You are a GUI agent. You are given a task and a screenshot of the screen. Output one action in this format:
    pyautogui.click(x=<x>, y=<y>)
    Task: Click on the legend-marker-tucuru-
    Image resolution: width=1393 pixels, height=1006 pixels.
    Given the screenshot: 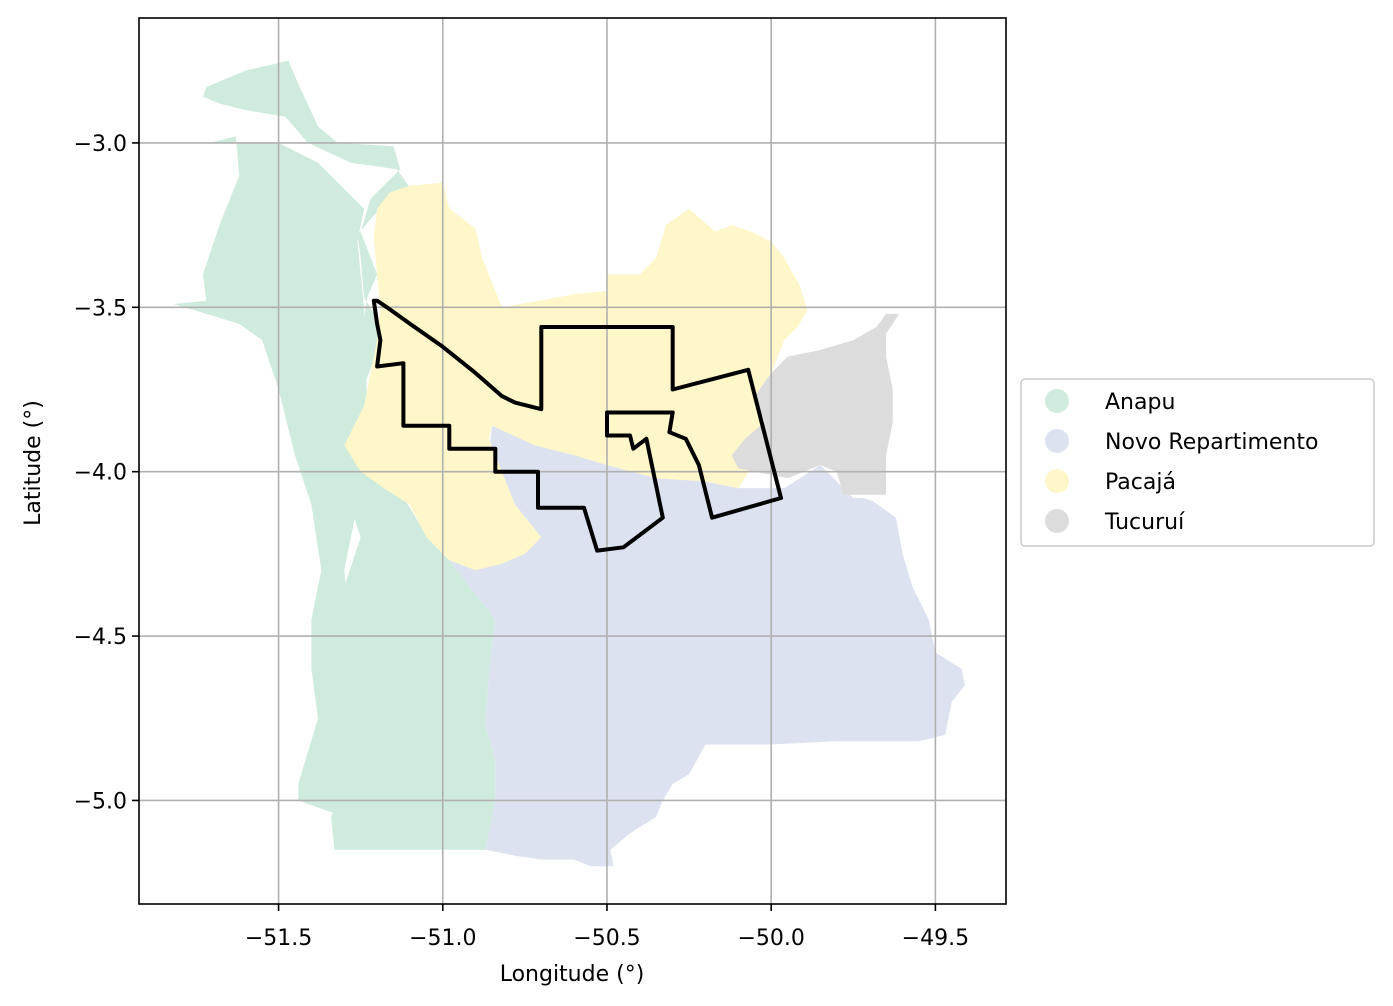 What is the action you would take?
    pyautogui.click(x=1057, y=521)
    